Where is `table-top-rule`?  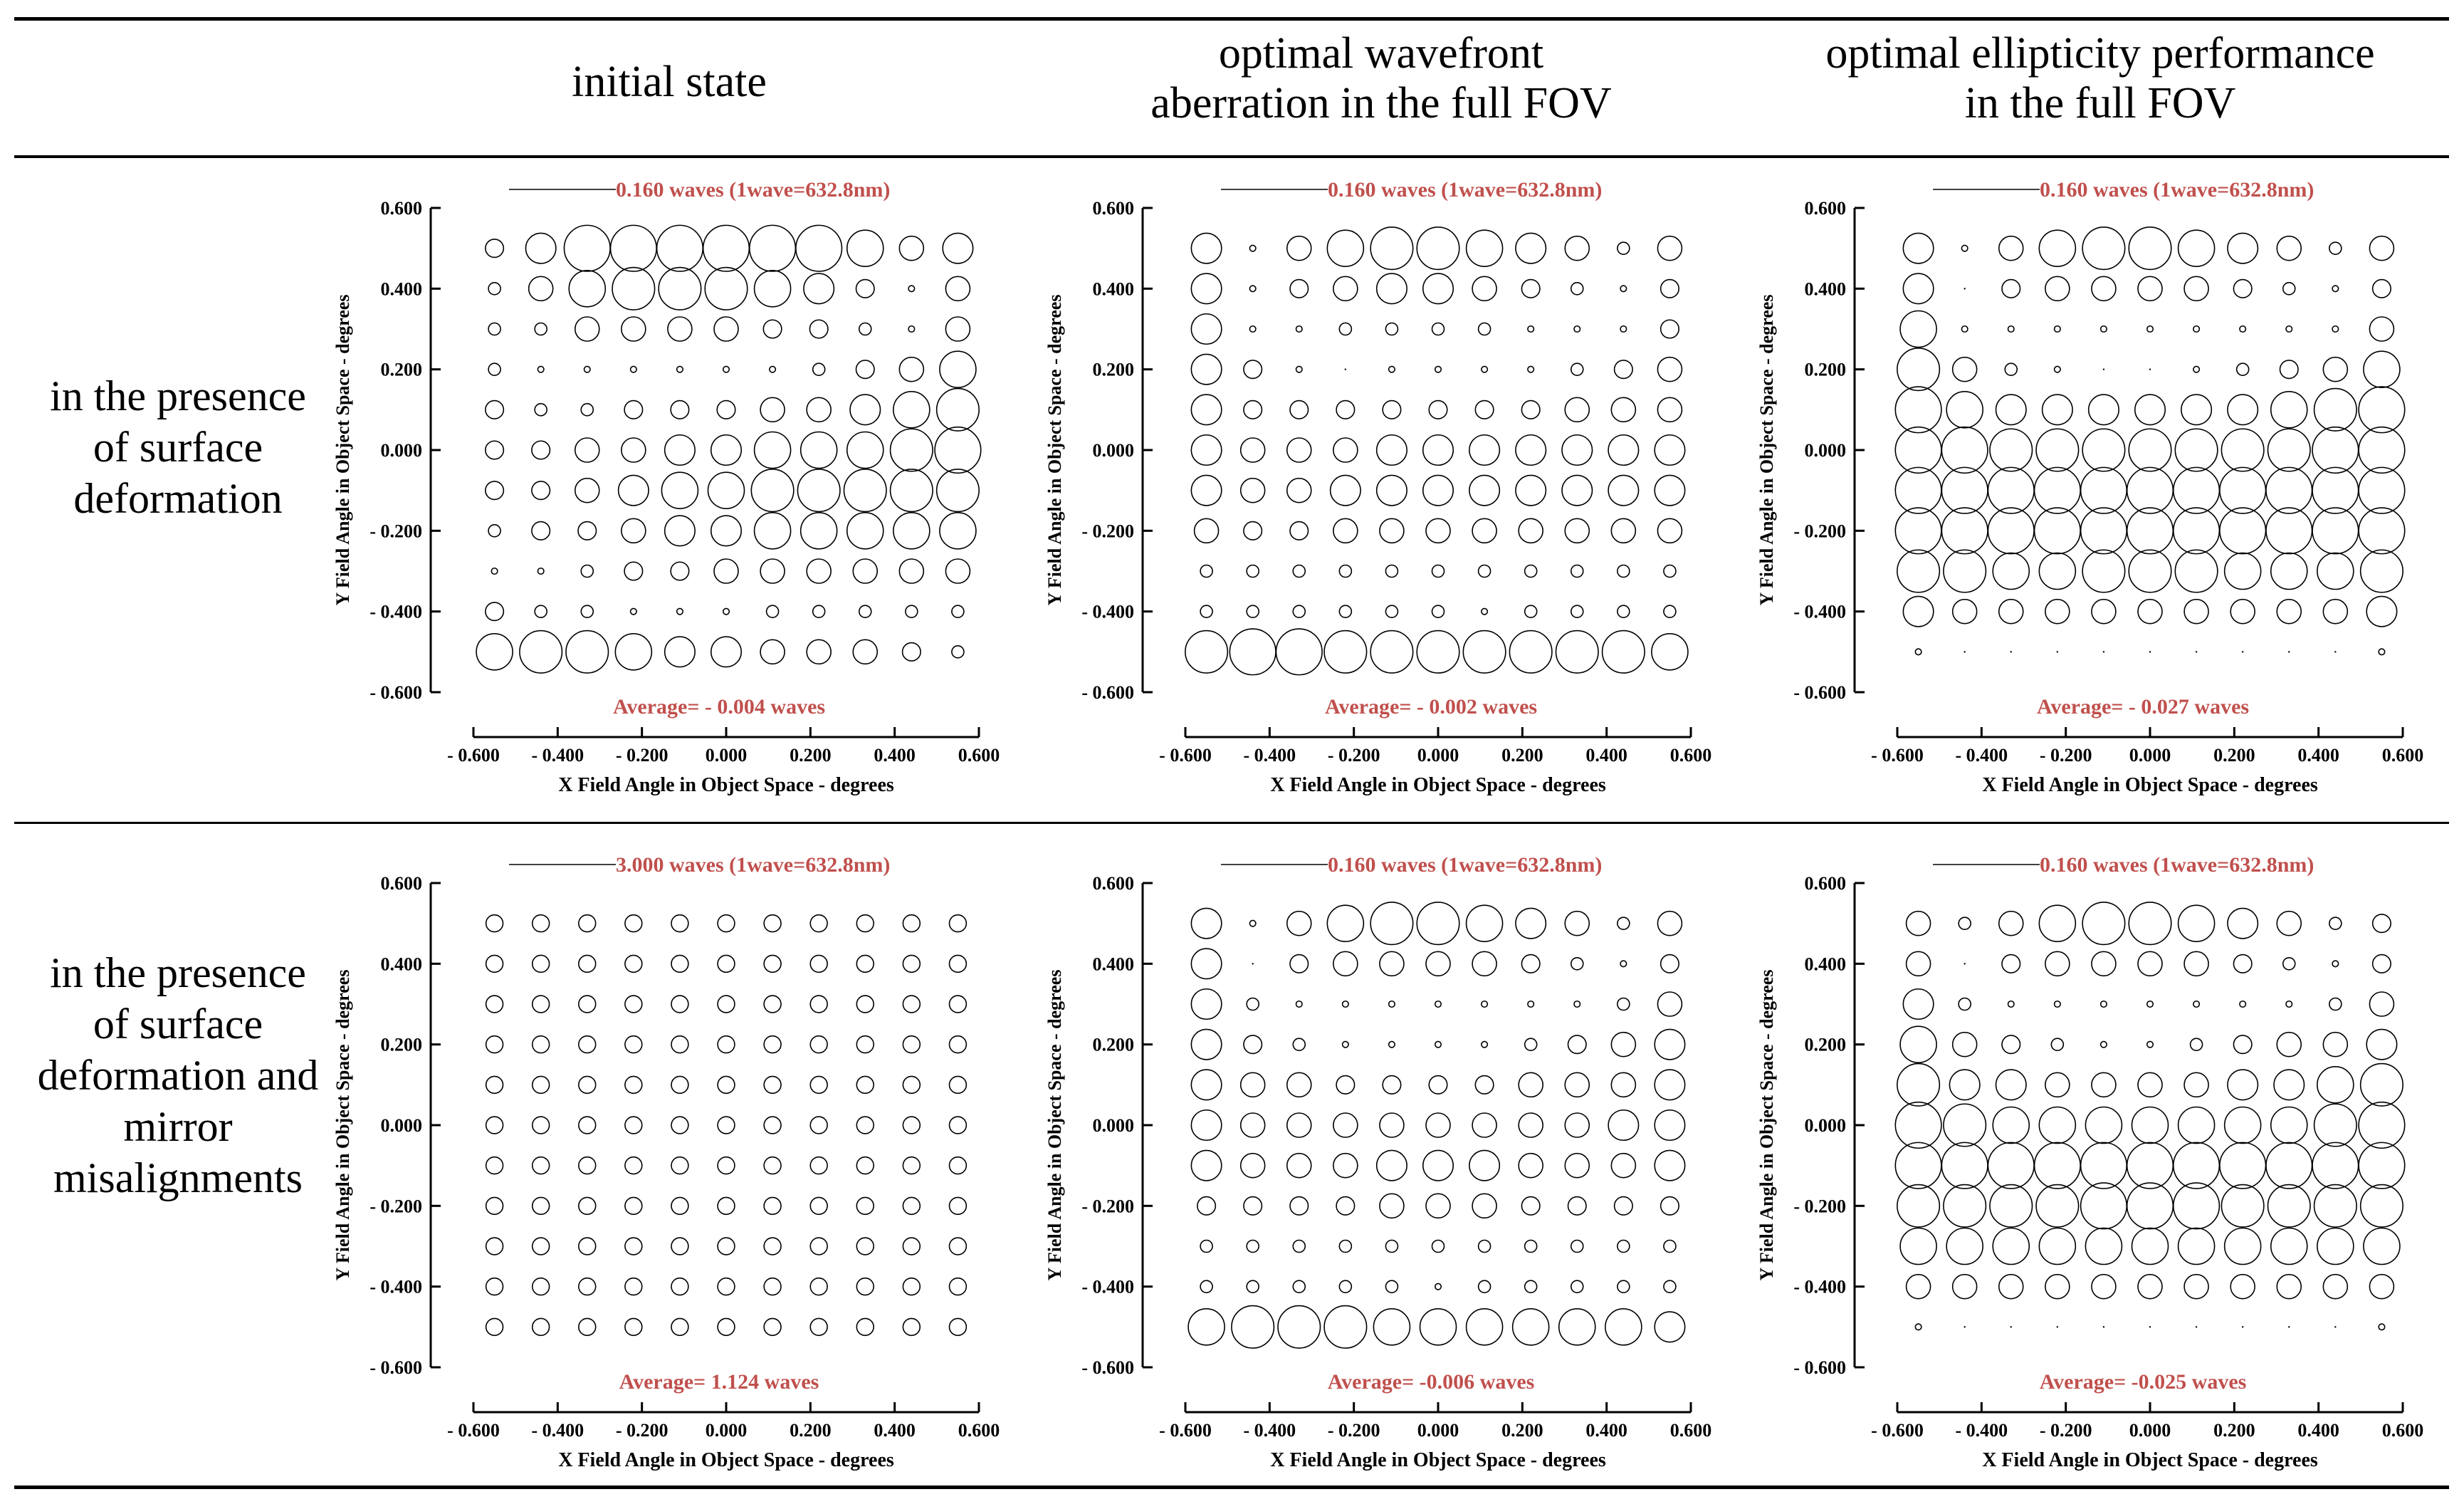 table-top-rule is located at coordinates (1231, 19).